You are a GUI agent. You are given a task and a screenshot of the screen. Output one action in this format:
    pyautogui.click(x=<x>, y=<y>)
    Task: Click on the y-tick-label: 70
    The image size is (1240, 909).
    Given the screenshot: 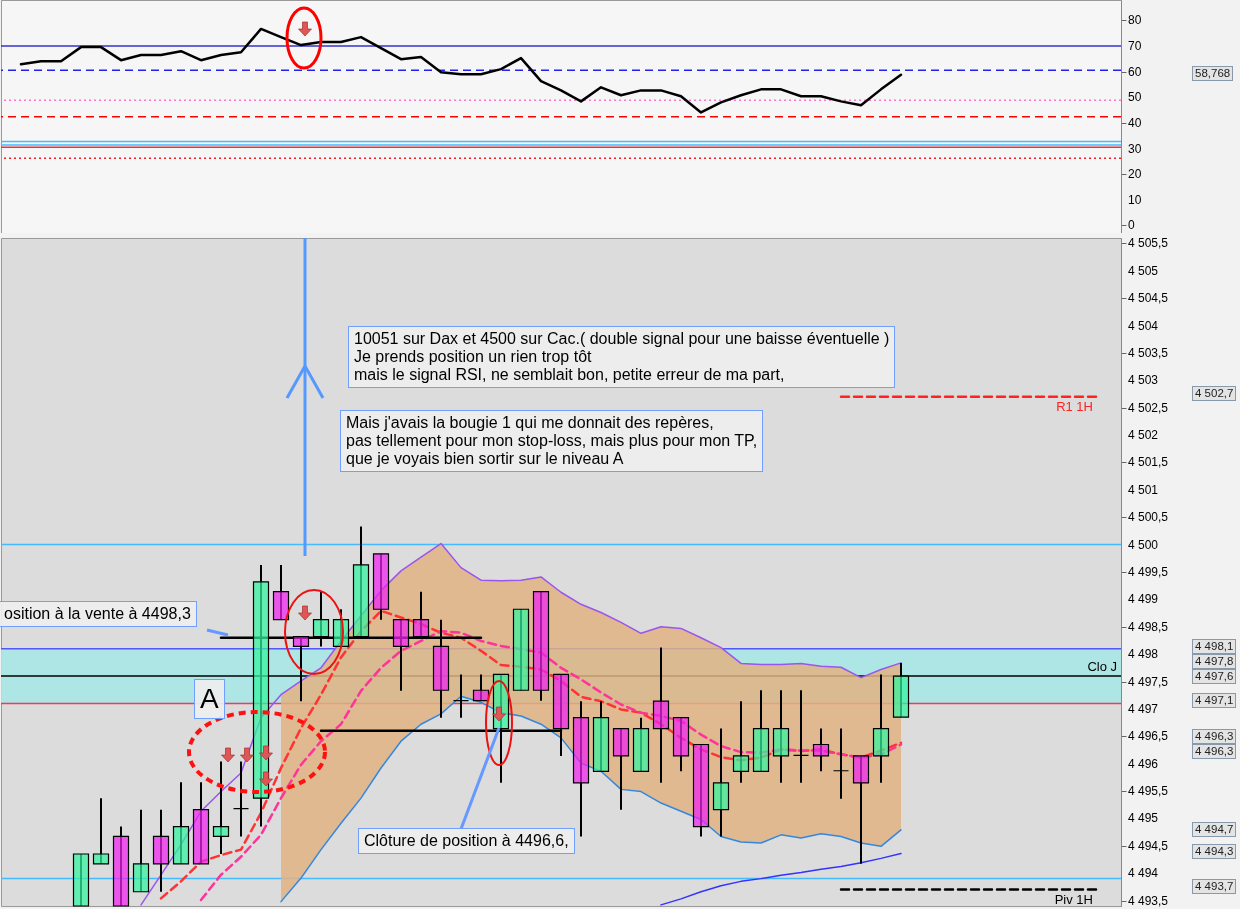 What is the action you would take?
    pyautogui.click(x=1135, y=46)
    